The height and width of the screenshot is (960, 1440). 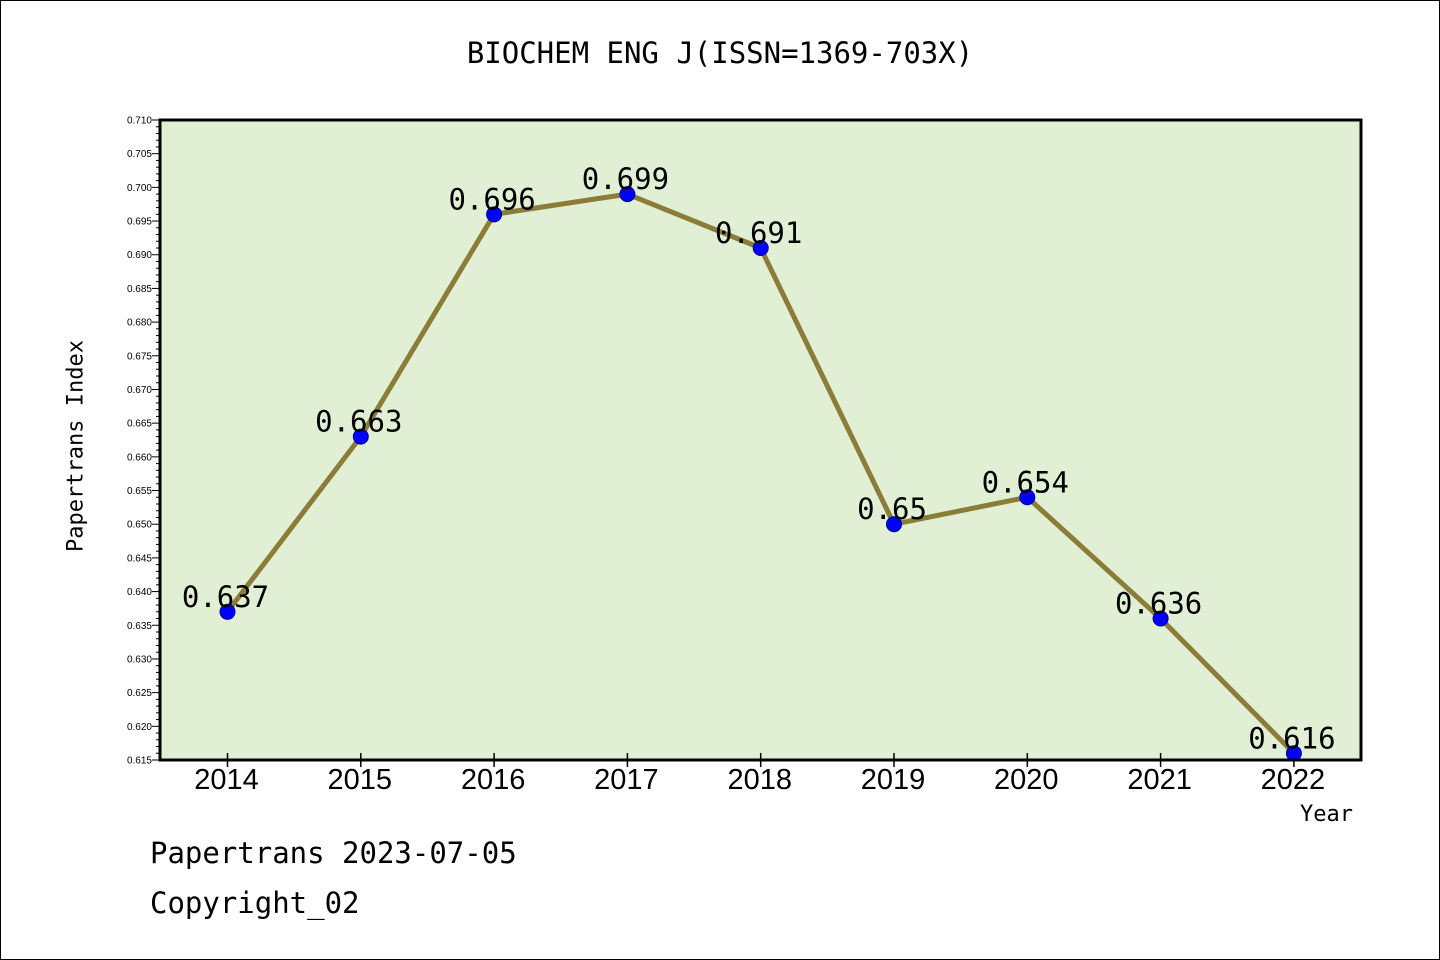 I want to click on x-tick-label: 2019, so click(x=893, y=780).